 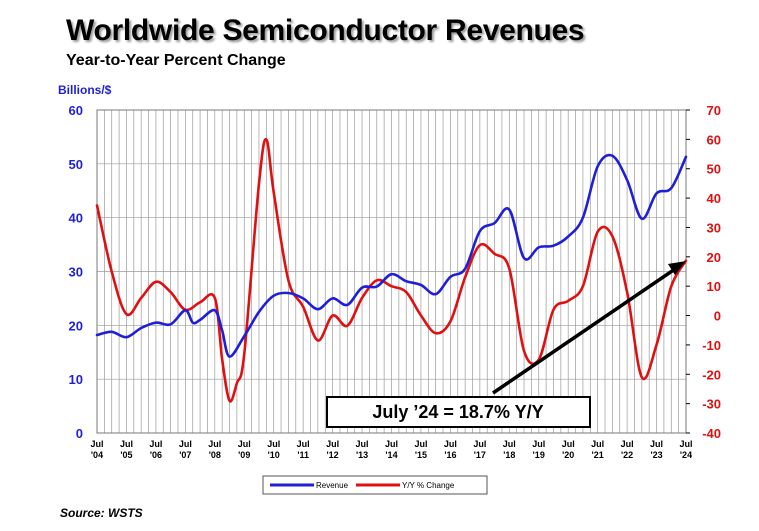 I want to click on left-tick-label: 60, so click(x=76, y=110).